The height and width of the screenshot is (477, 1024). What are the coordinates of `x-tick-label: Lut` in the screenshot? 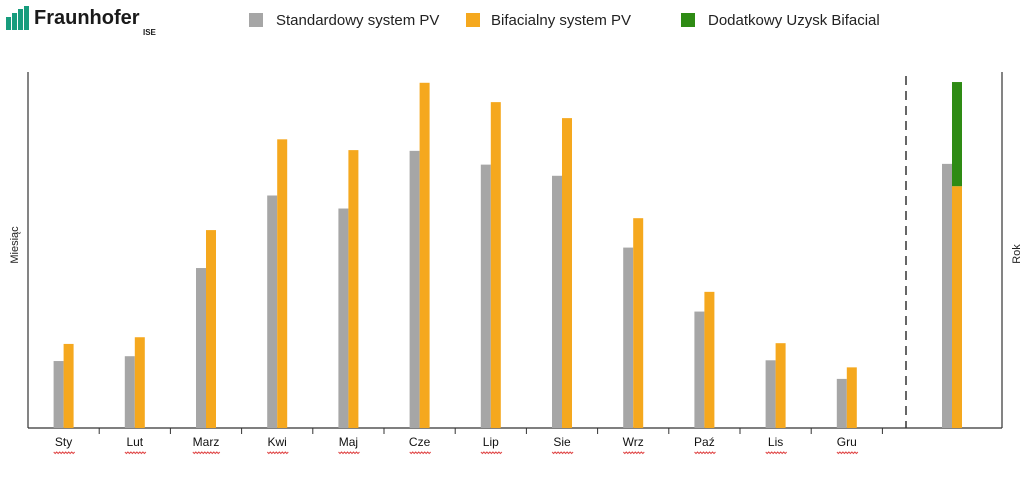 It's located at (134, 442).